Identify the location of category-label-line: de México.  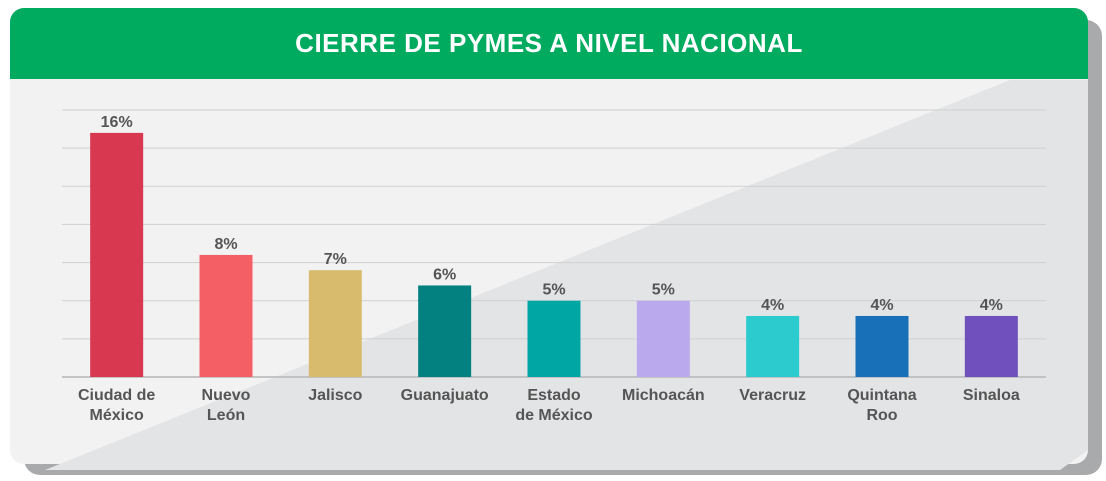
(554, 415).